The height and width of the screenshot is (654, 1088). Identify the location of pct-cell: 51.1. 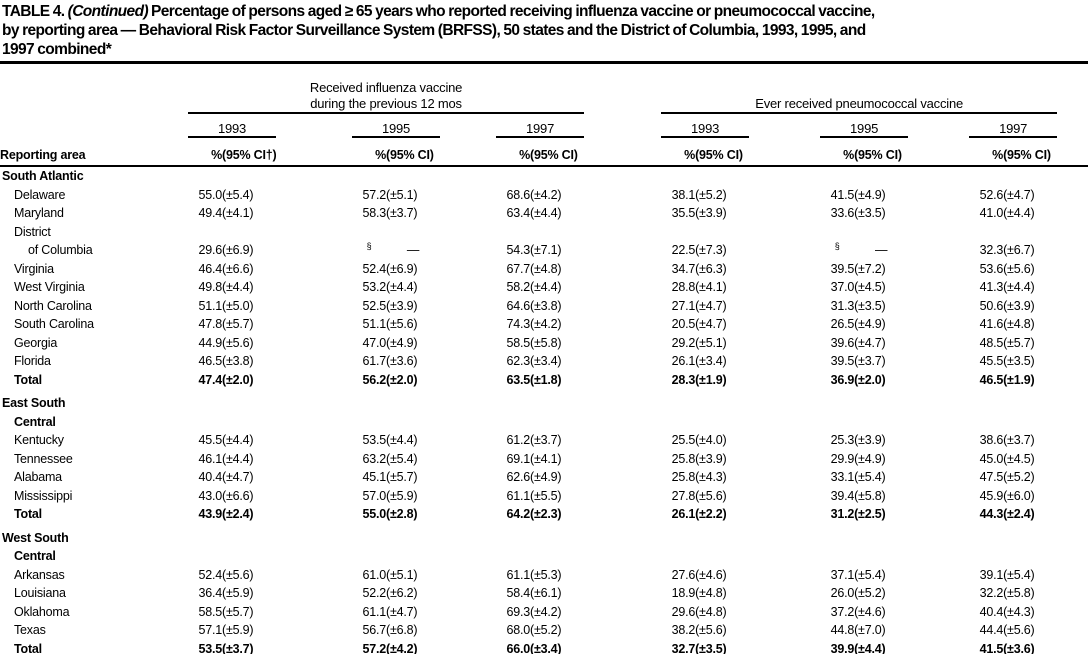
(374, 324).